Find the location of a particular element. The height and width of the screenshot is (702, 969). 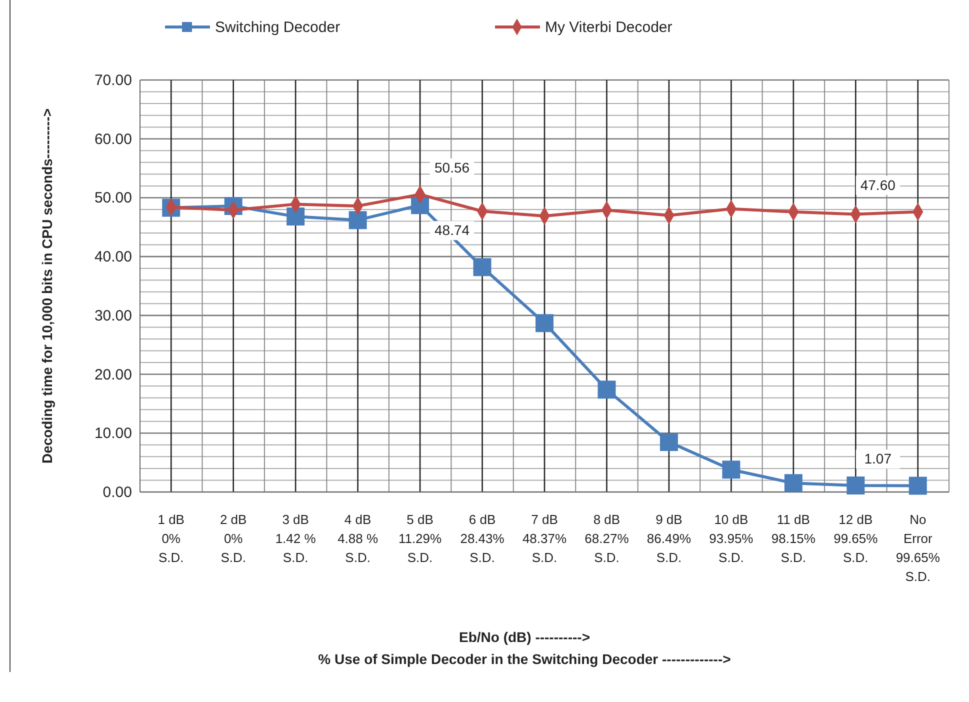

x-tick-label: 5 dB 11.29% S.D. is located at coordinates (420, 538).